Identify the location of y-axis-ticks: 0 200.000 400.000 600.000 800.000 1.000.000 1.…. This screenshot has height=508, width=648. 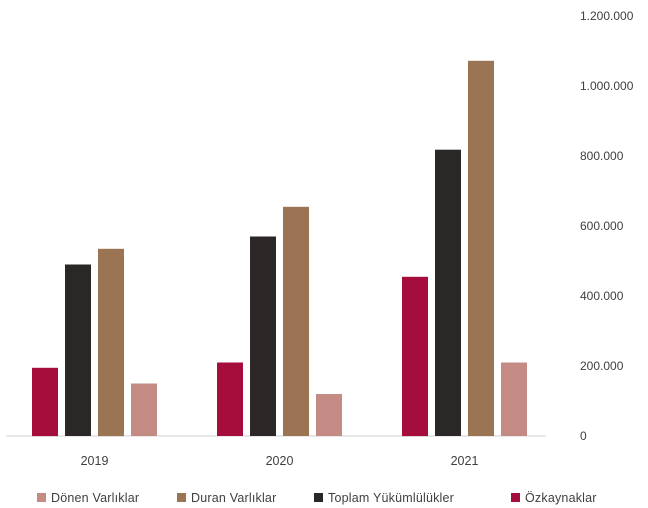
(607, 226).